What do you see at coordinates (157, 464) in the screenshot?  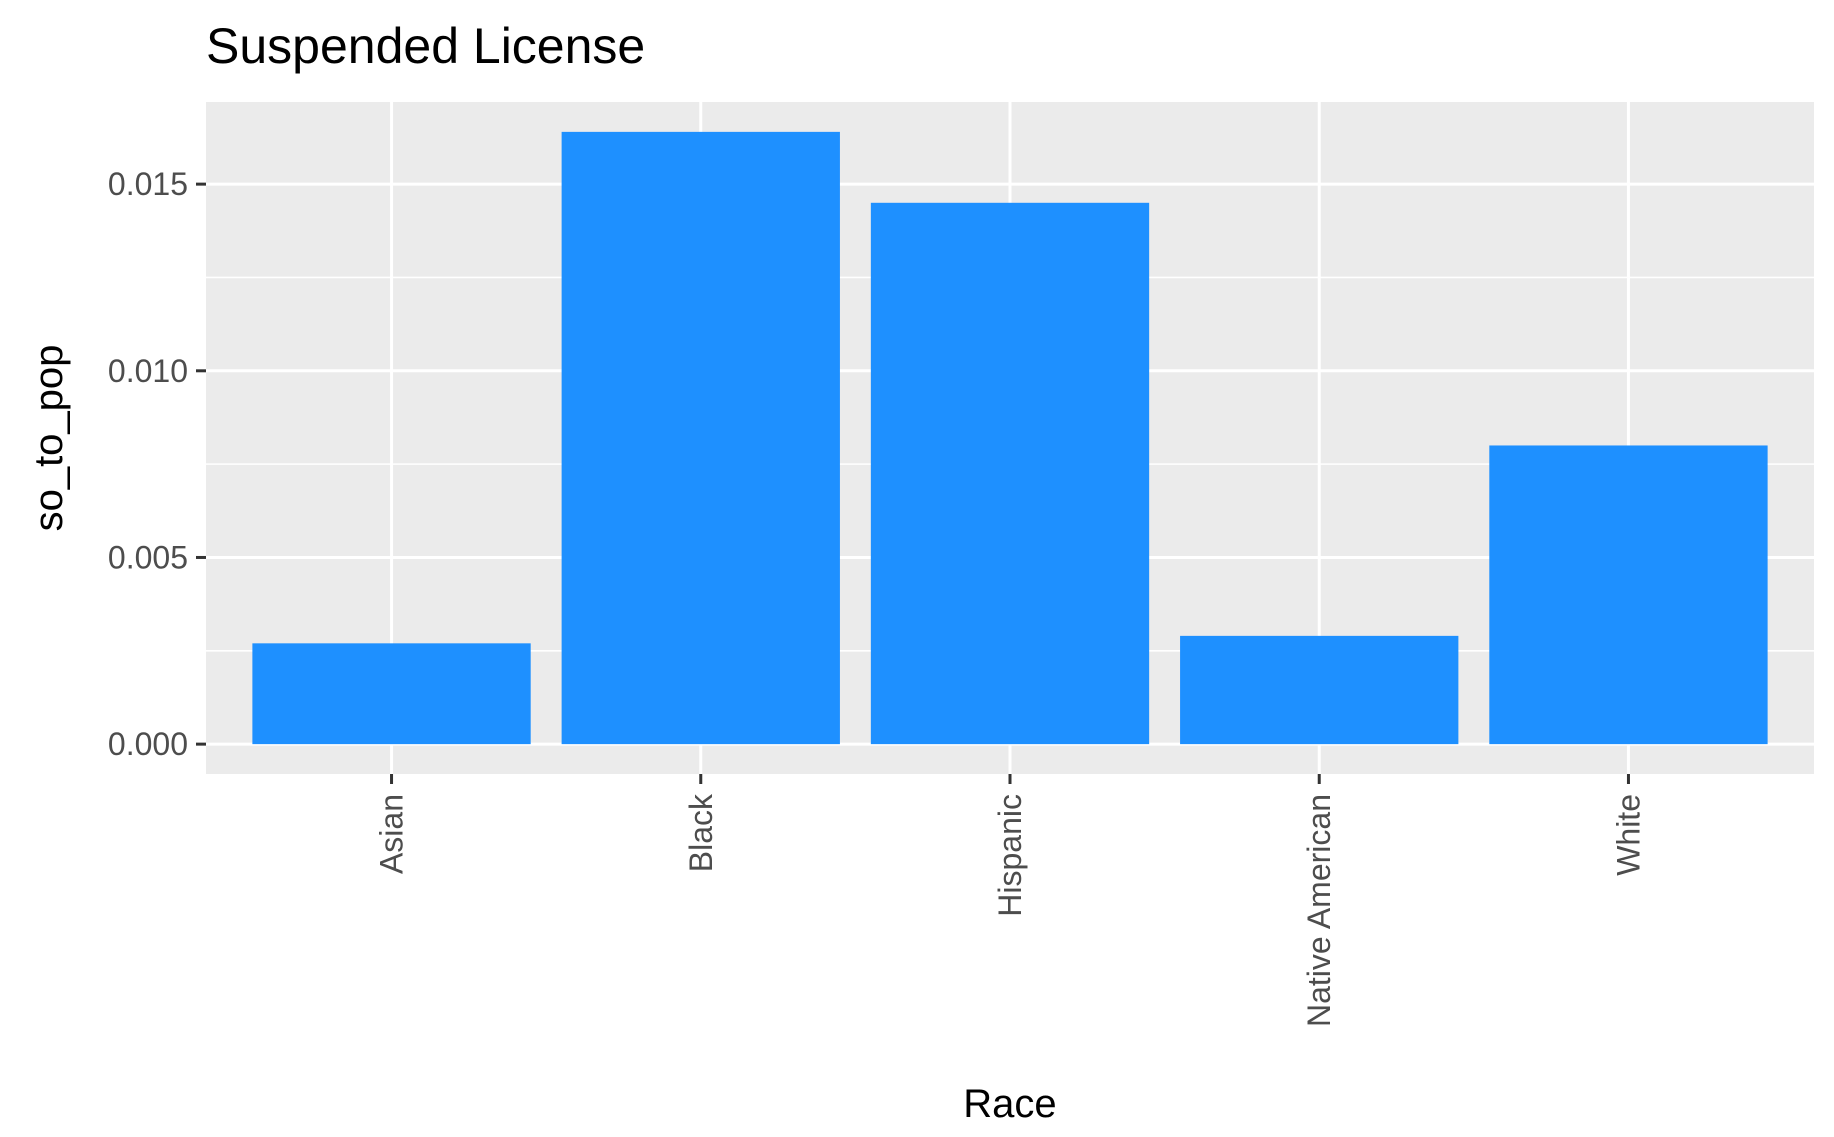 I see `y-axis: 0.000 0.005 0.010 0.015` at bounding box center [157, 464].